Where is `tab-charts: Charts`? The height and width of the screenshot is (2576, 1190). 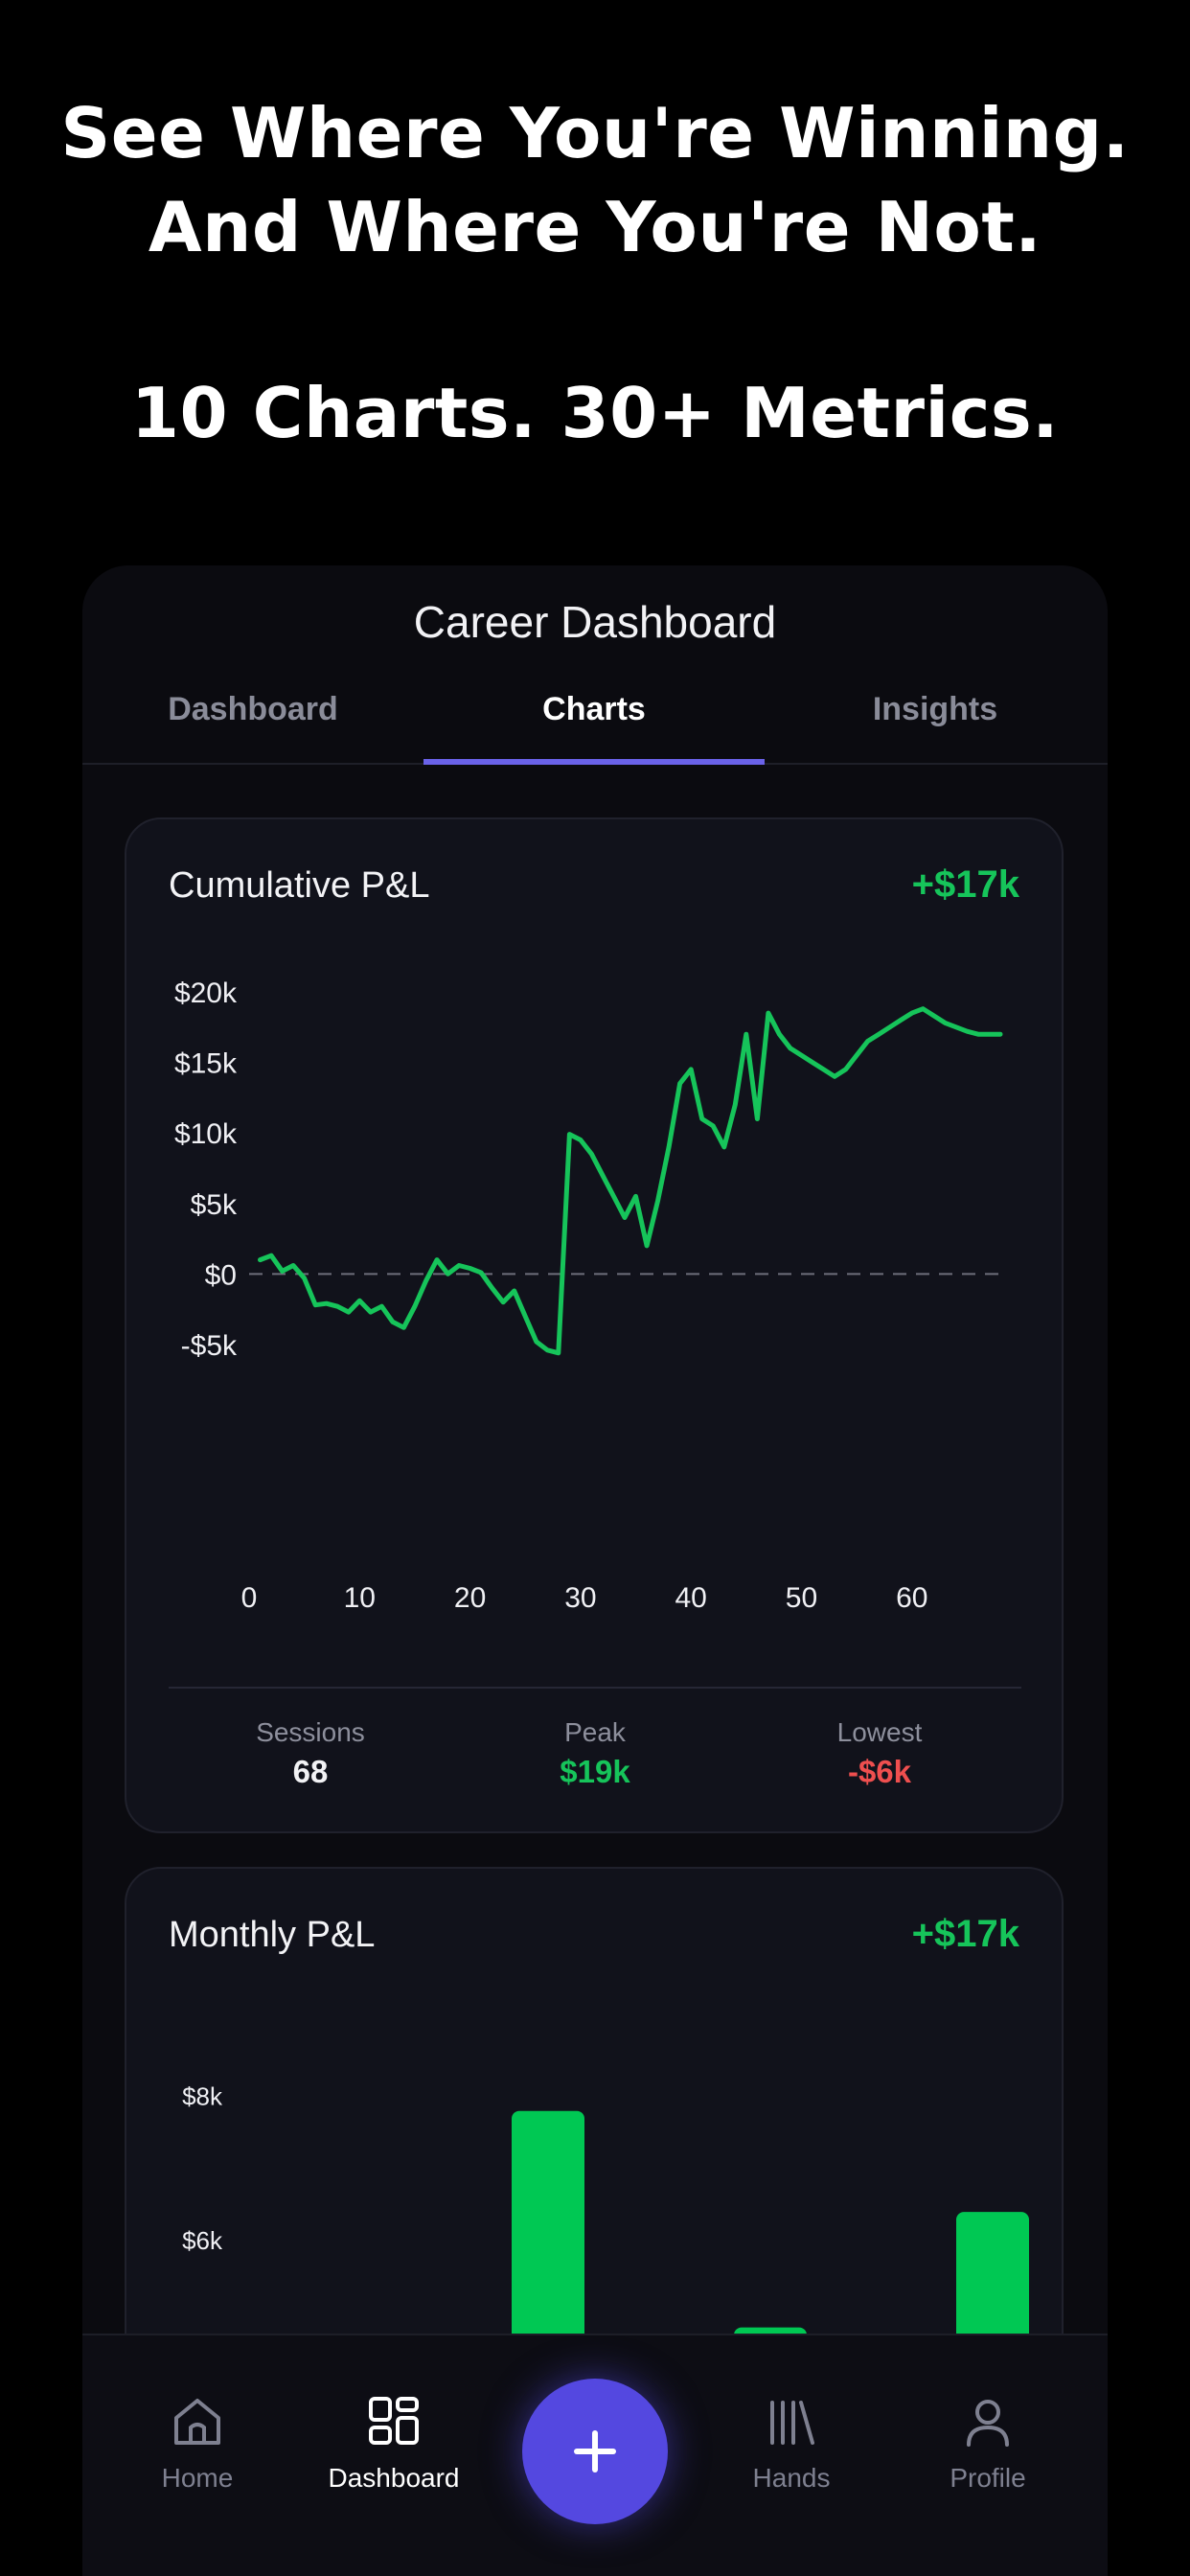 tab-charts: Charts is located at coordinates (594, 718).